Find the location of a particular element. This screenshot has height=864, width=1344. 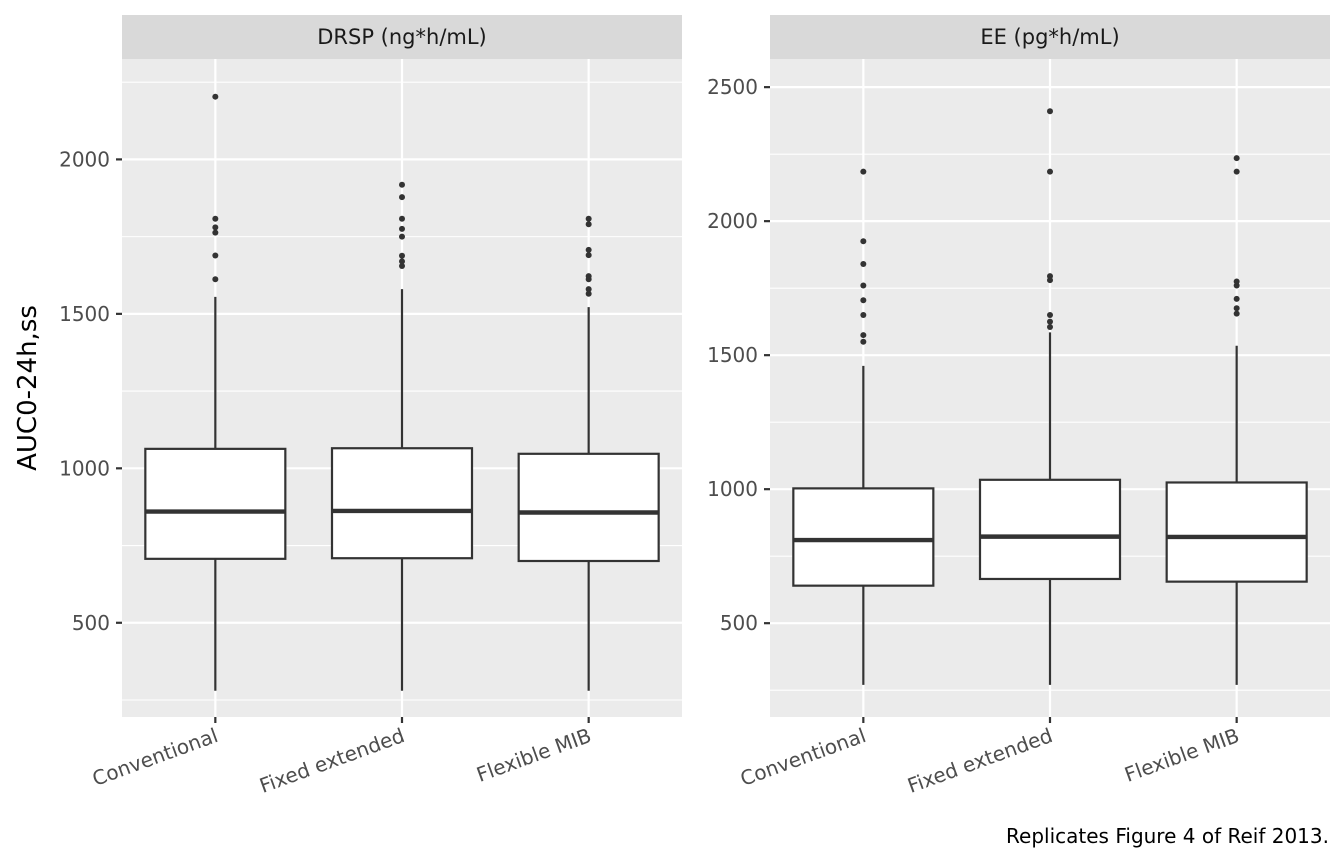

y-tick-label: 2500 is located at coordinates (732, 87).